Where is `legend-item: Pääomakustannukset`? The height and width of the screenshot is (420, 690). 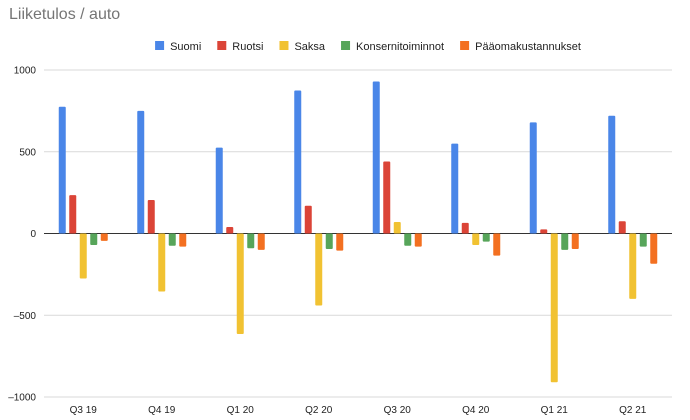 legend-item: Pääomakustannukset is located at coordinates (520, 47).